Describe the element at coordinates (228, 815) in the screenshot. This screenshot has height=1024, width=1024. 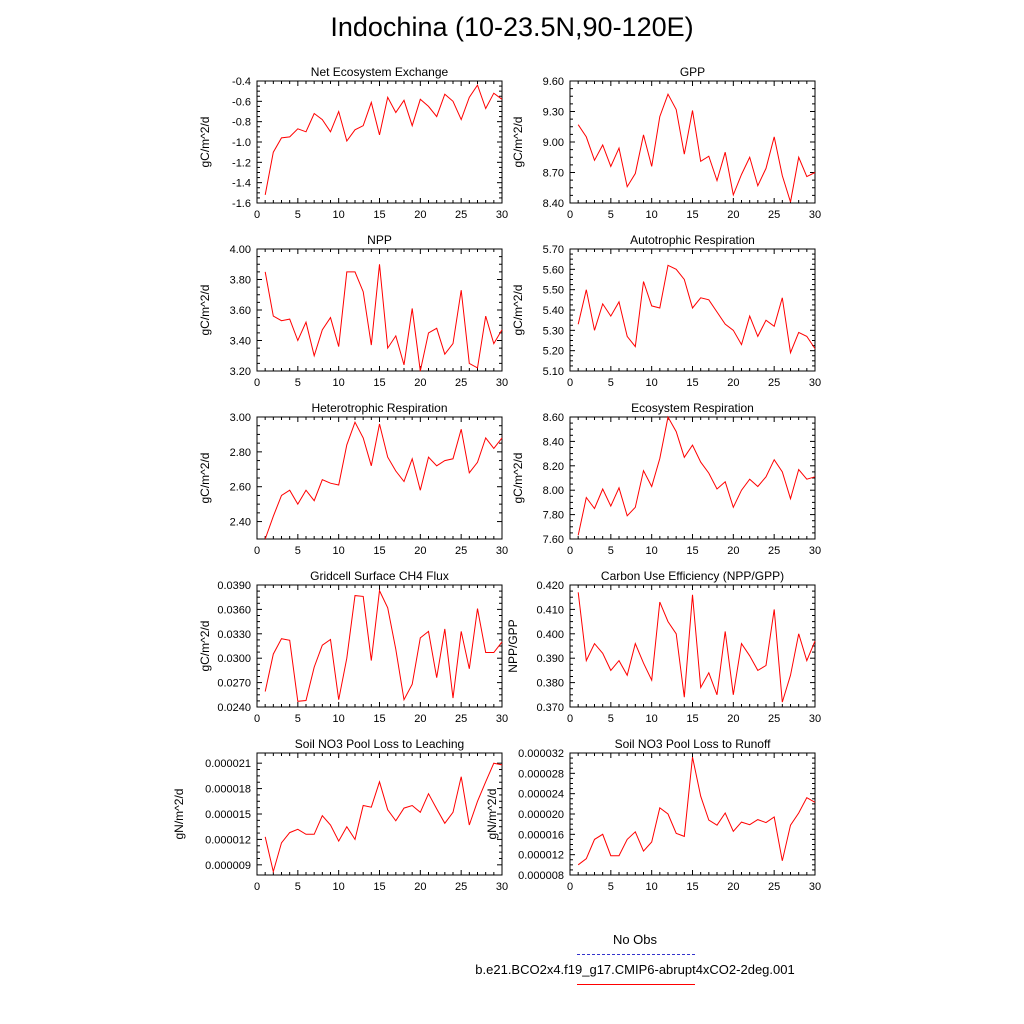
I see `y-tick-label: 0.000015` at that location.